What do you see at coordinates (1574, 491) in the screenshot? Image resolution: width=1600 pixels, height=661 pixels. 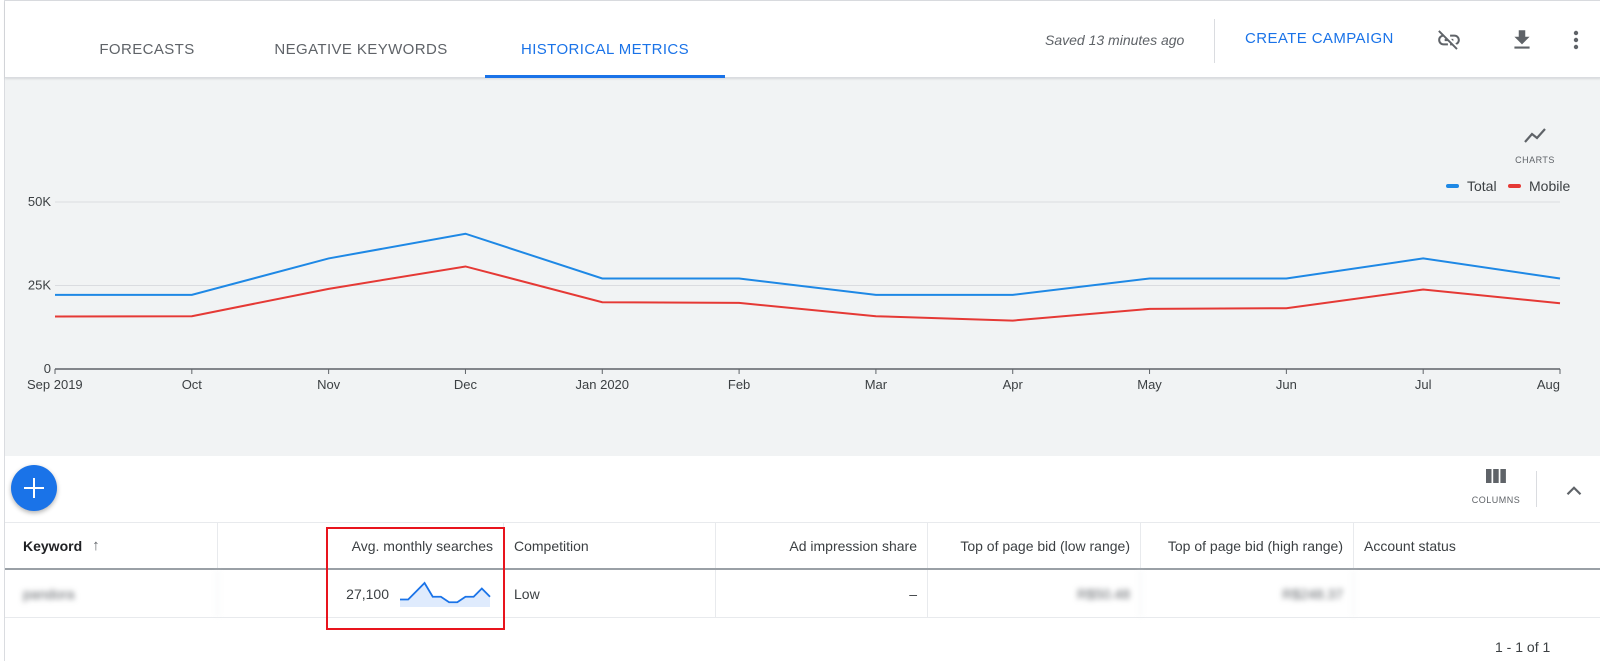 I see `chevron-up-icon` at bounding box center [1574, 491].